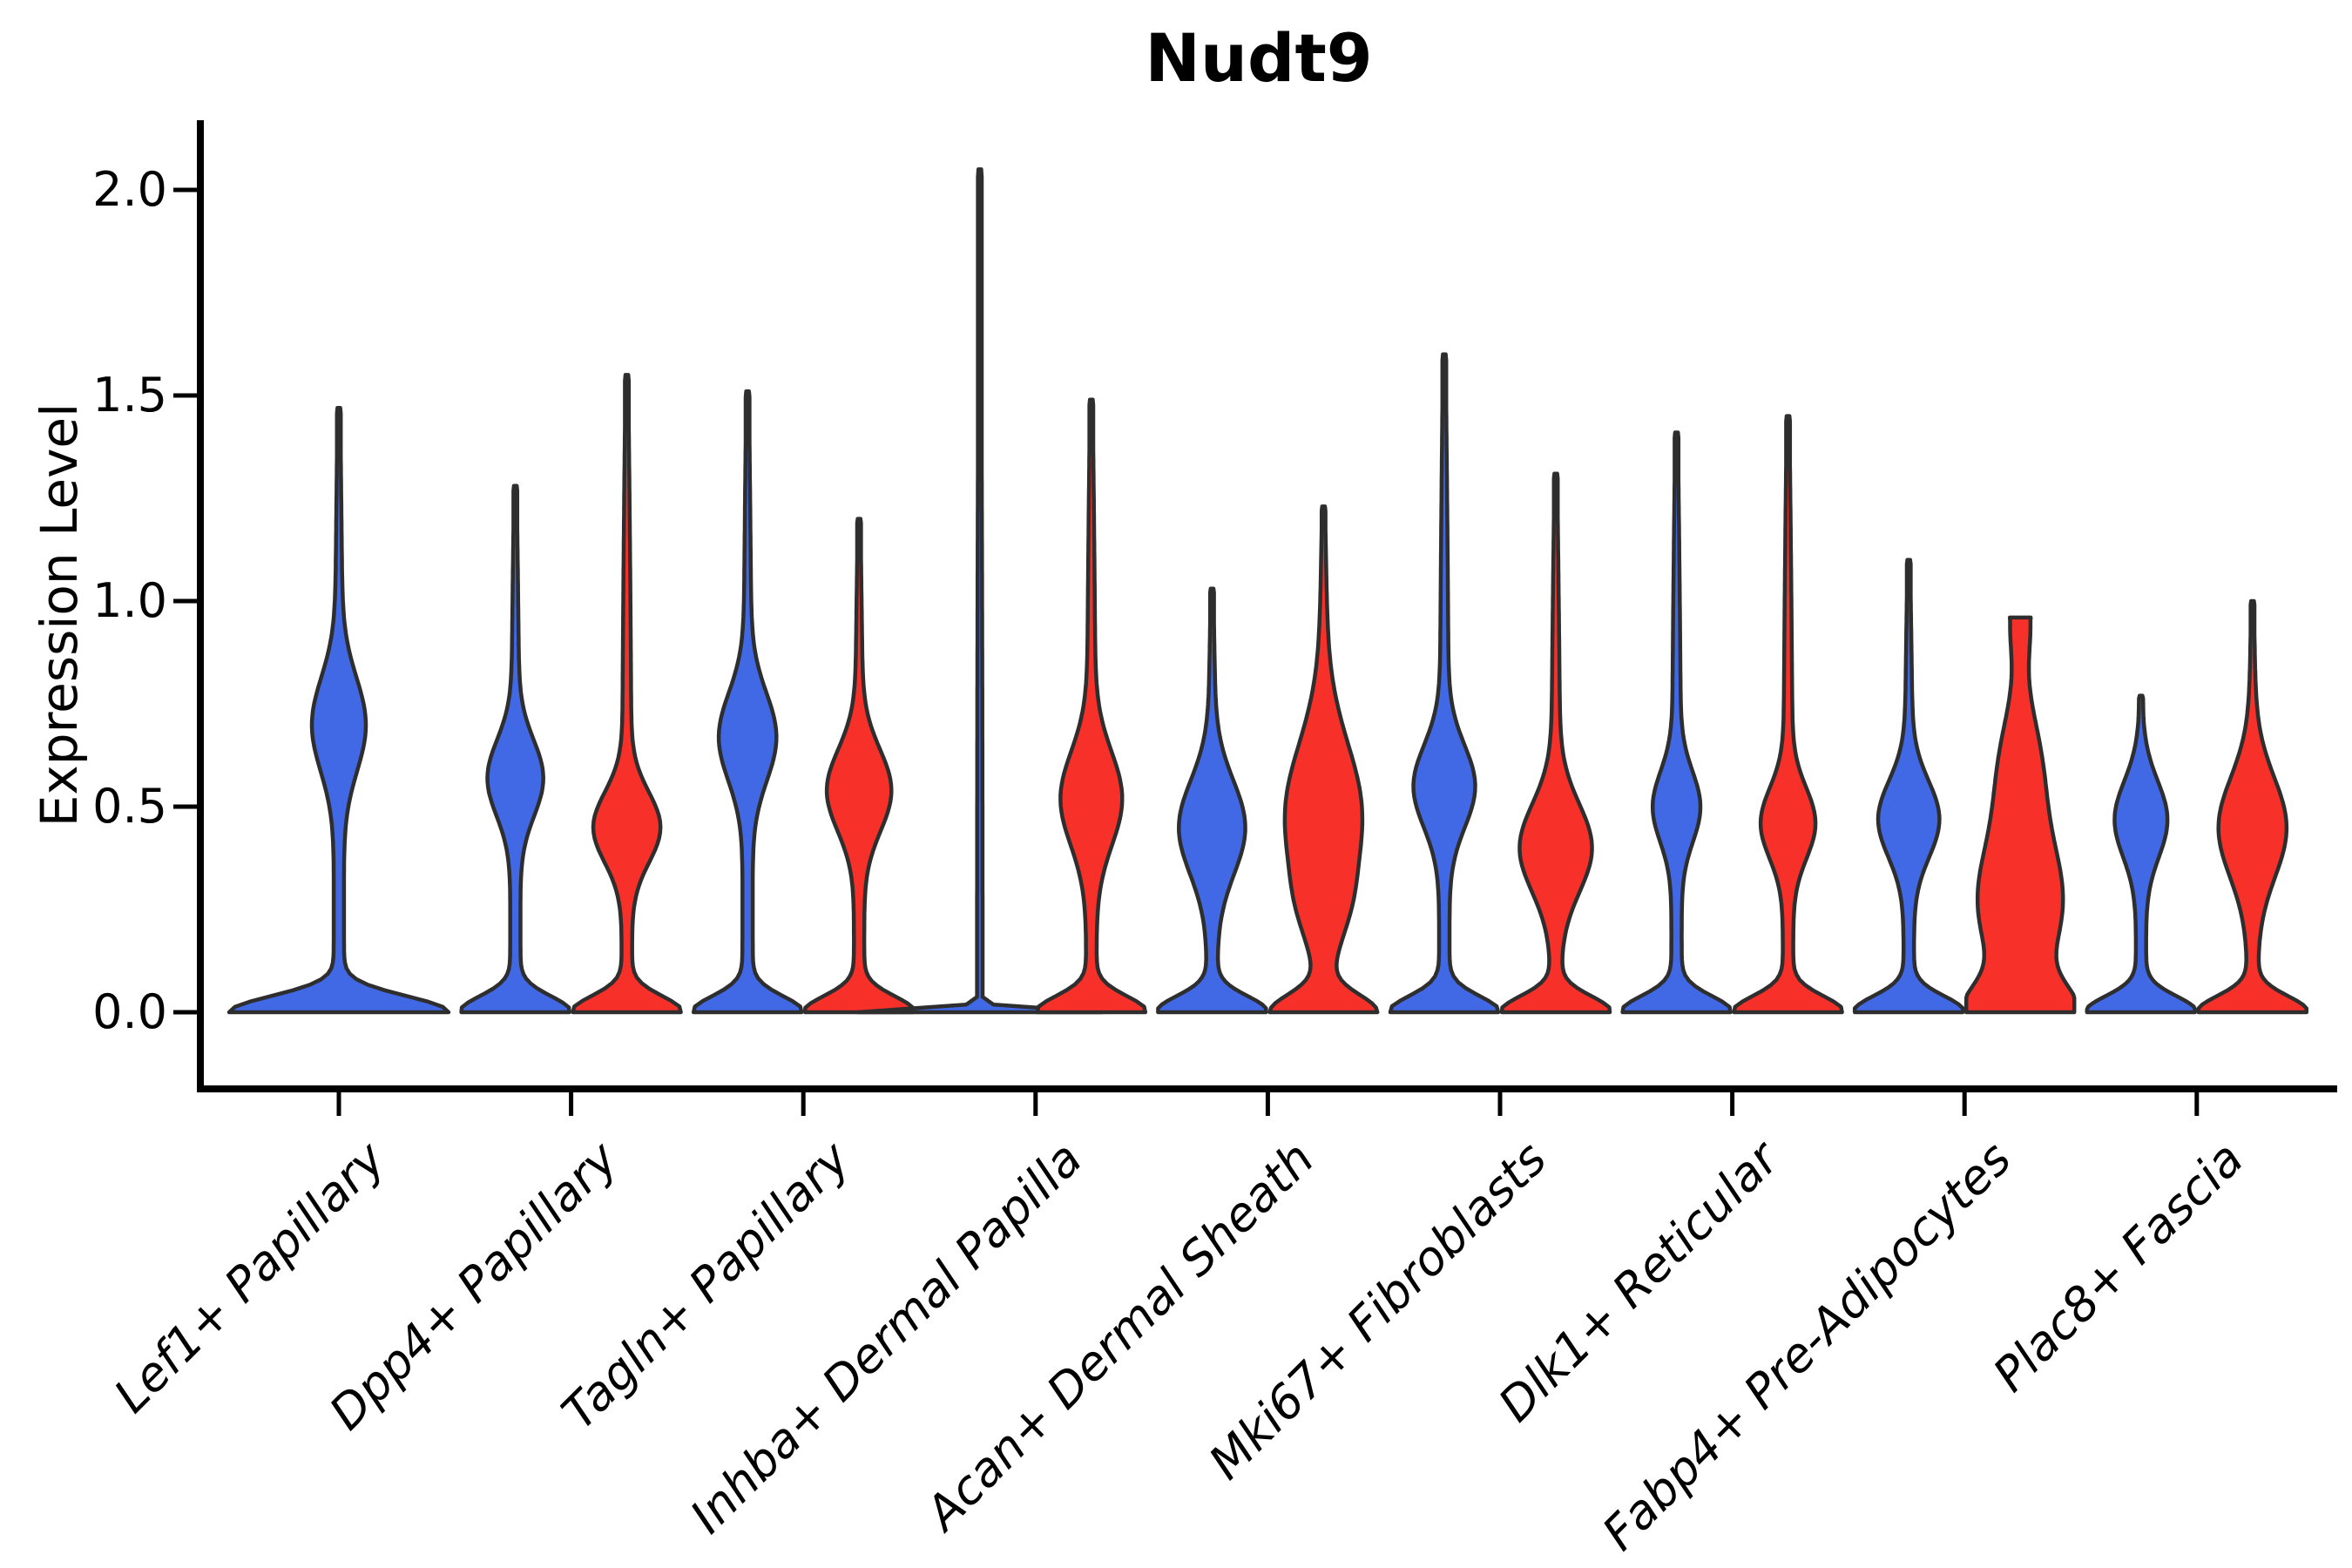 The image size is (2352, 1568). I want to click on violin-inhba-dermal-papilla-red, so click(1091, 706).